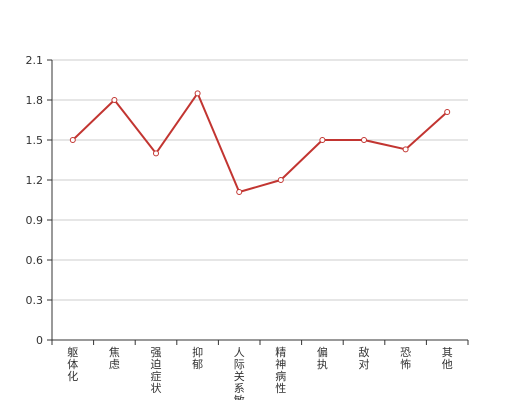 This screenshot has height=400, width=520. What do you see at coordinates (35, 200) in the screenshot?
I see `y-tick-labels: 0 0.3 0.6 0.9 1.2 1.5 1.8 2.1` at bounding box center [35, 200].